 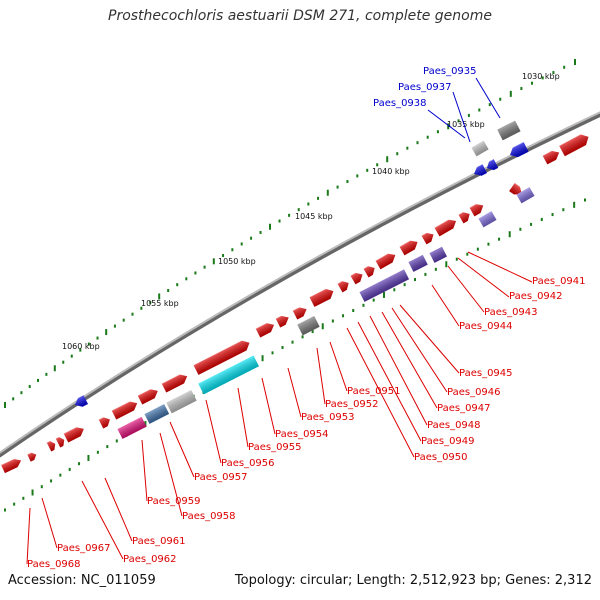 What do you see at coordinates (81, 346) in the screenshot?
I see `tick-label-1060: 1060 kbp` at bounding box center [81, 346].